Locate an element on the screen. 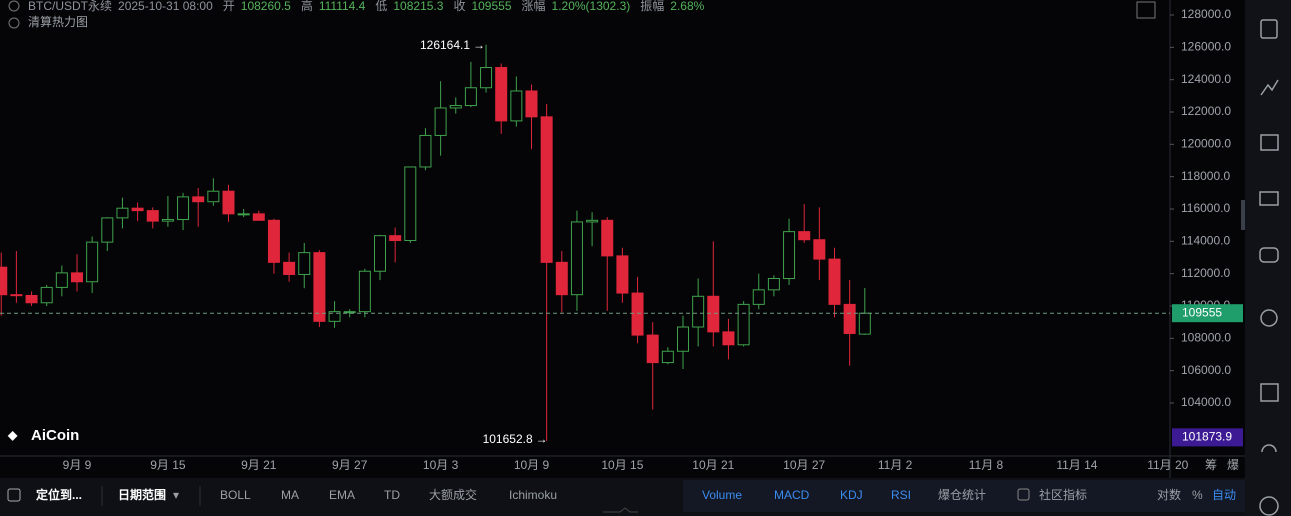  toolbar-button: 日期范围 is located at coordinates (142, 494).